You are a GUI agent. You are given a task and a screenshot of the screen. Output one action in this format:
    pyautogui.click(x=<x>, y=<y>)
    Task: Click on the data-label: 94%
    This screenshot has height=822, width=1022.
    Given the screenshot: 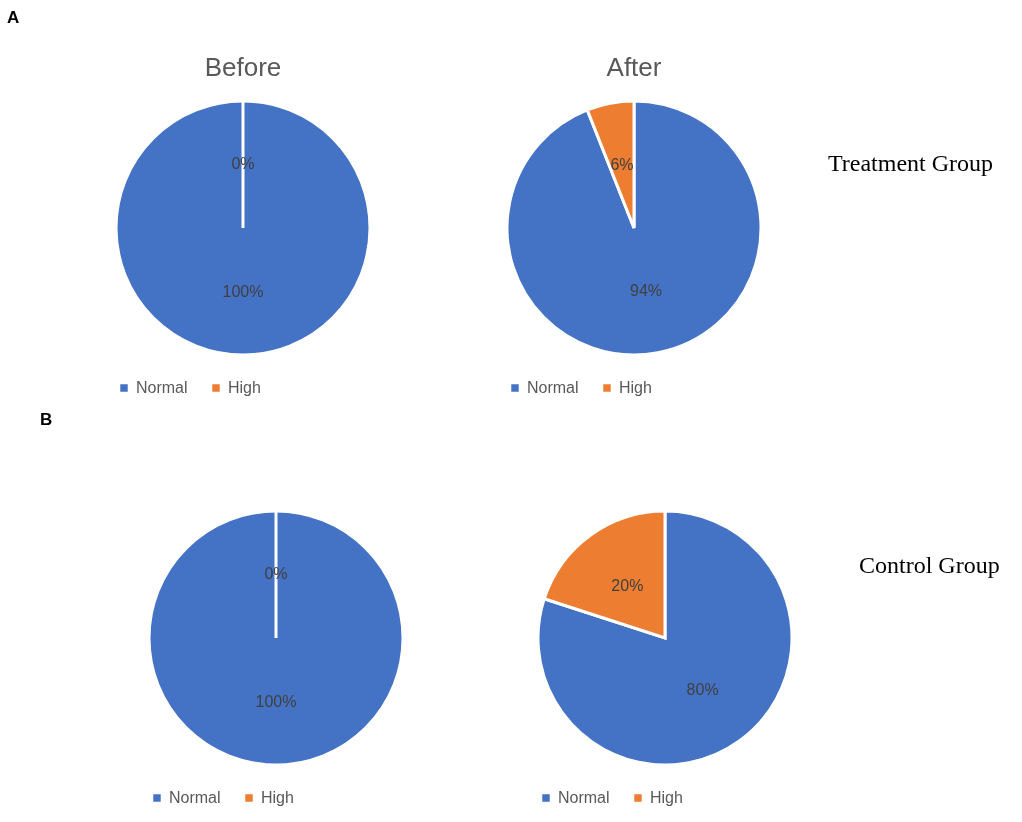 What is the action you would take?
    pyautogui.click(x=646, y=290)
    